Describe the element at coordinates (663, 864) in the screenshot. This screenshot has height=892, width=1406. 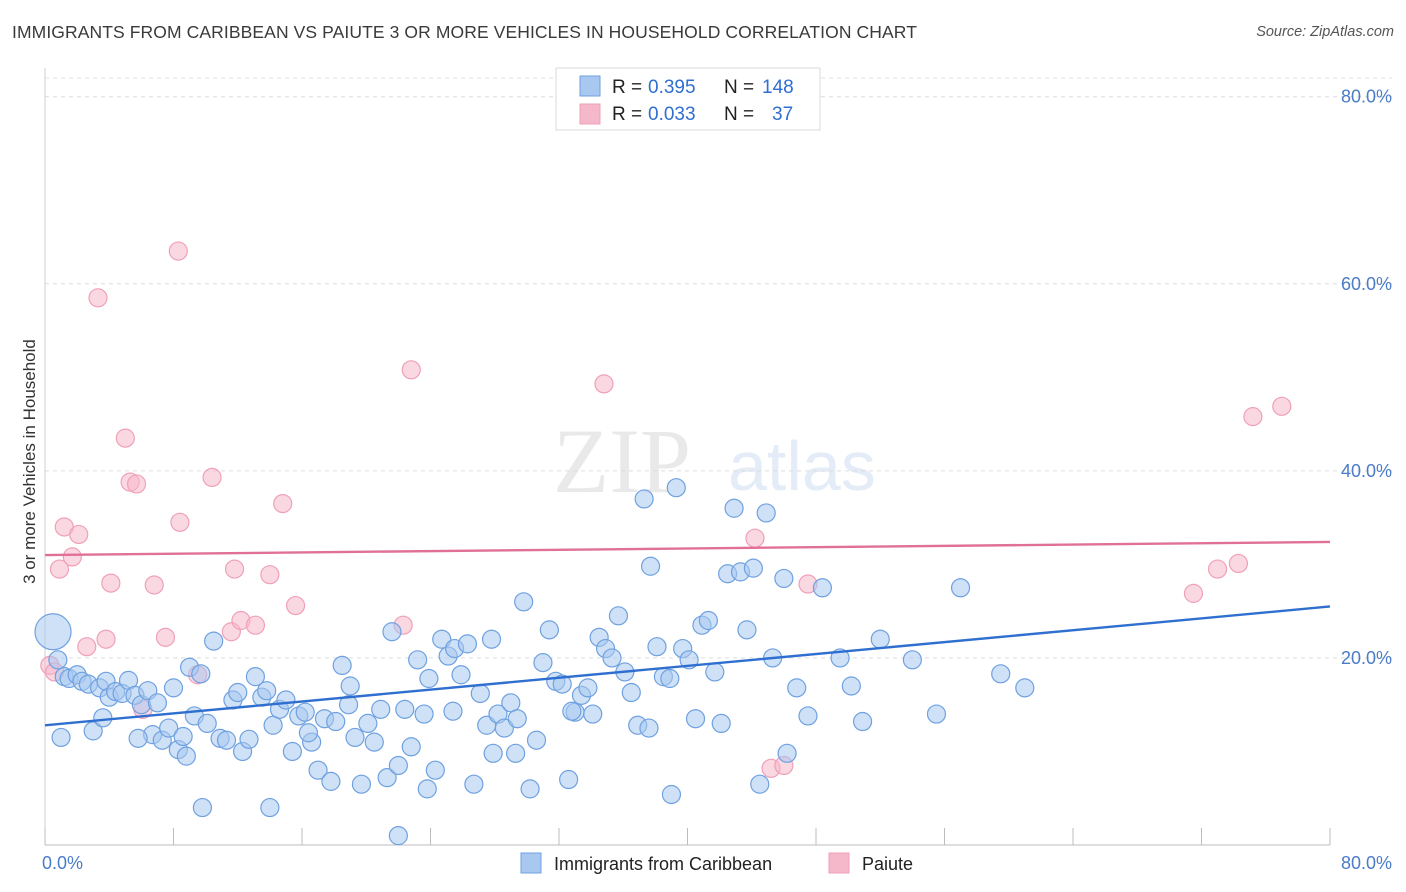
I see `bottom-legend-label-caribbean: Immigrants from Caribbean` at that location.